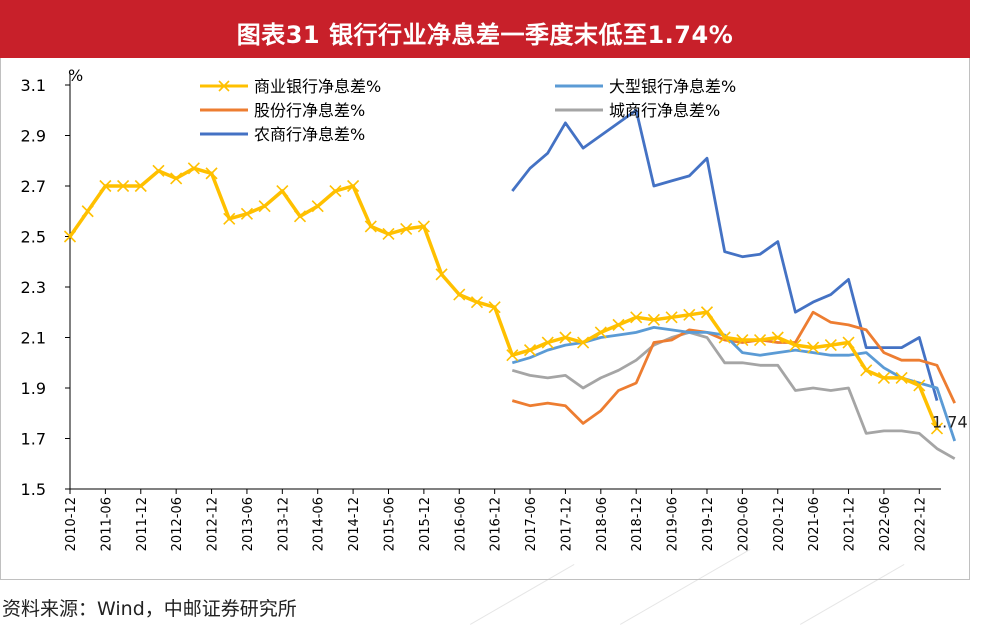 This screenshot has width=992, height=626. Describe the element at coordinates (531, 524) in the screenshot. I see `x-tick-label: 2017-06` at that location.